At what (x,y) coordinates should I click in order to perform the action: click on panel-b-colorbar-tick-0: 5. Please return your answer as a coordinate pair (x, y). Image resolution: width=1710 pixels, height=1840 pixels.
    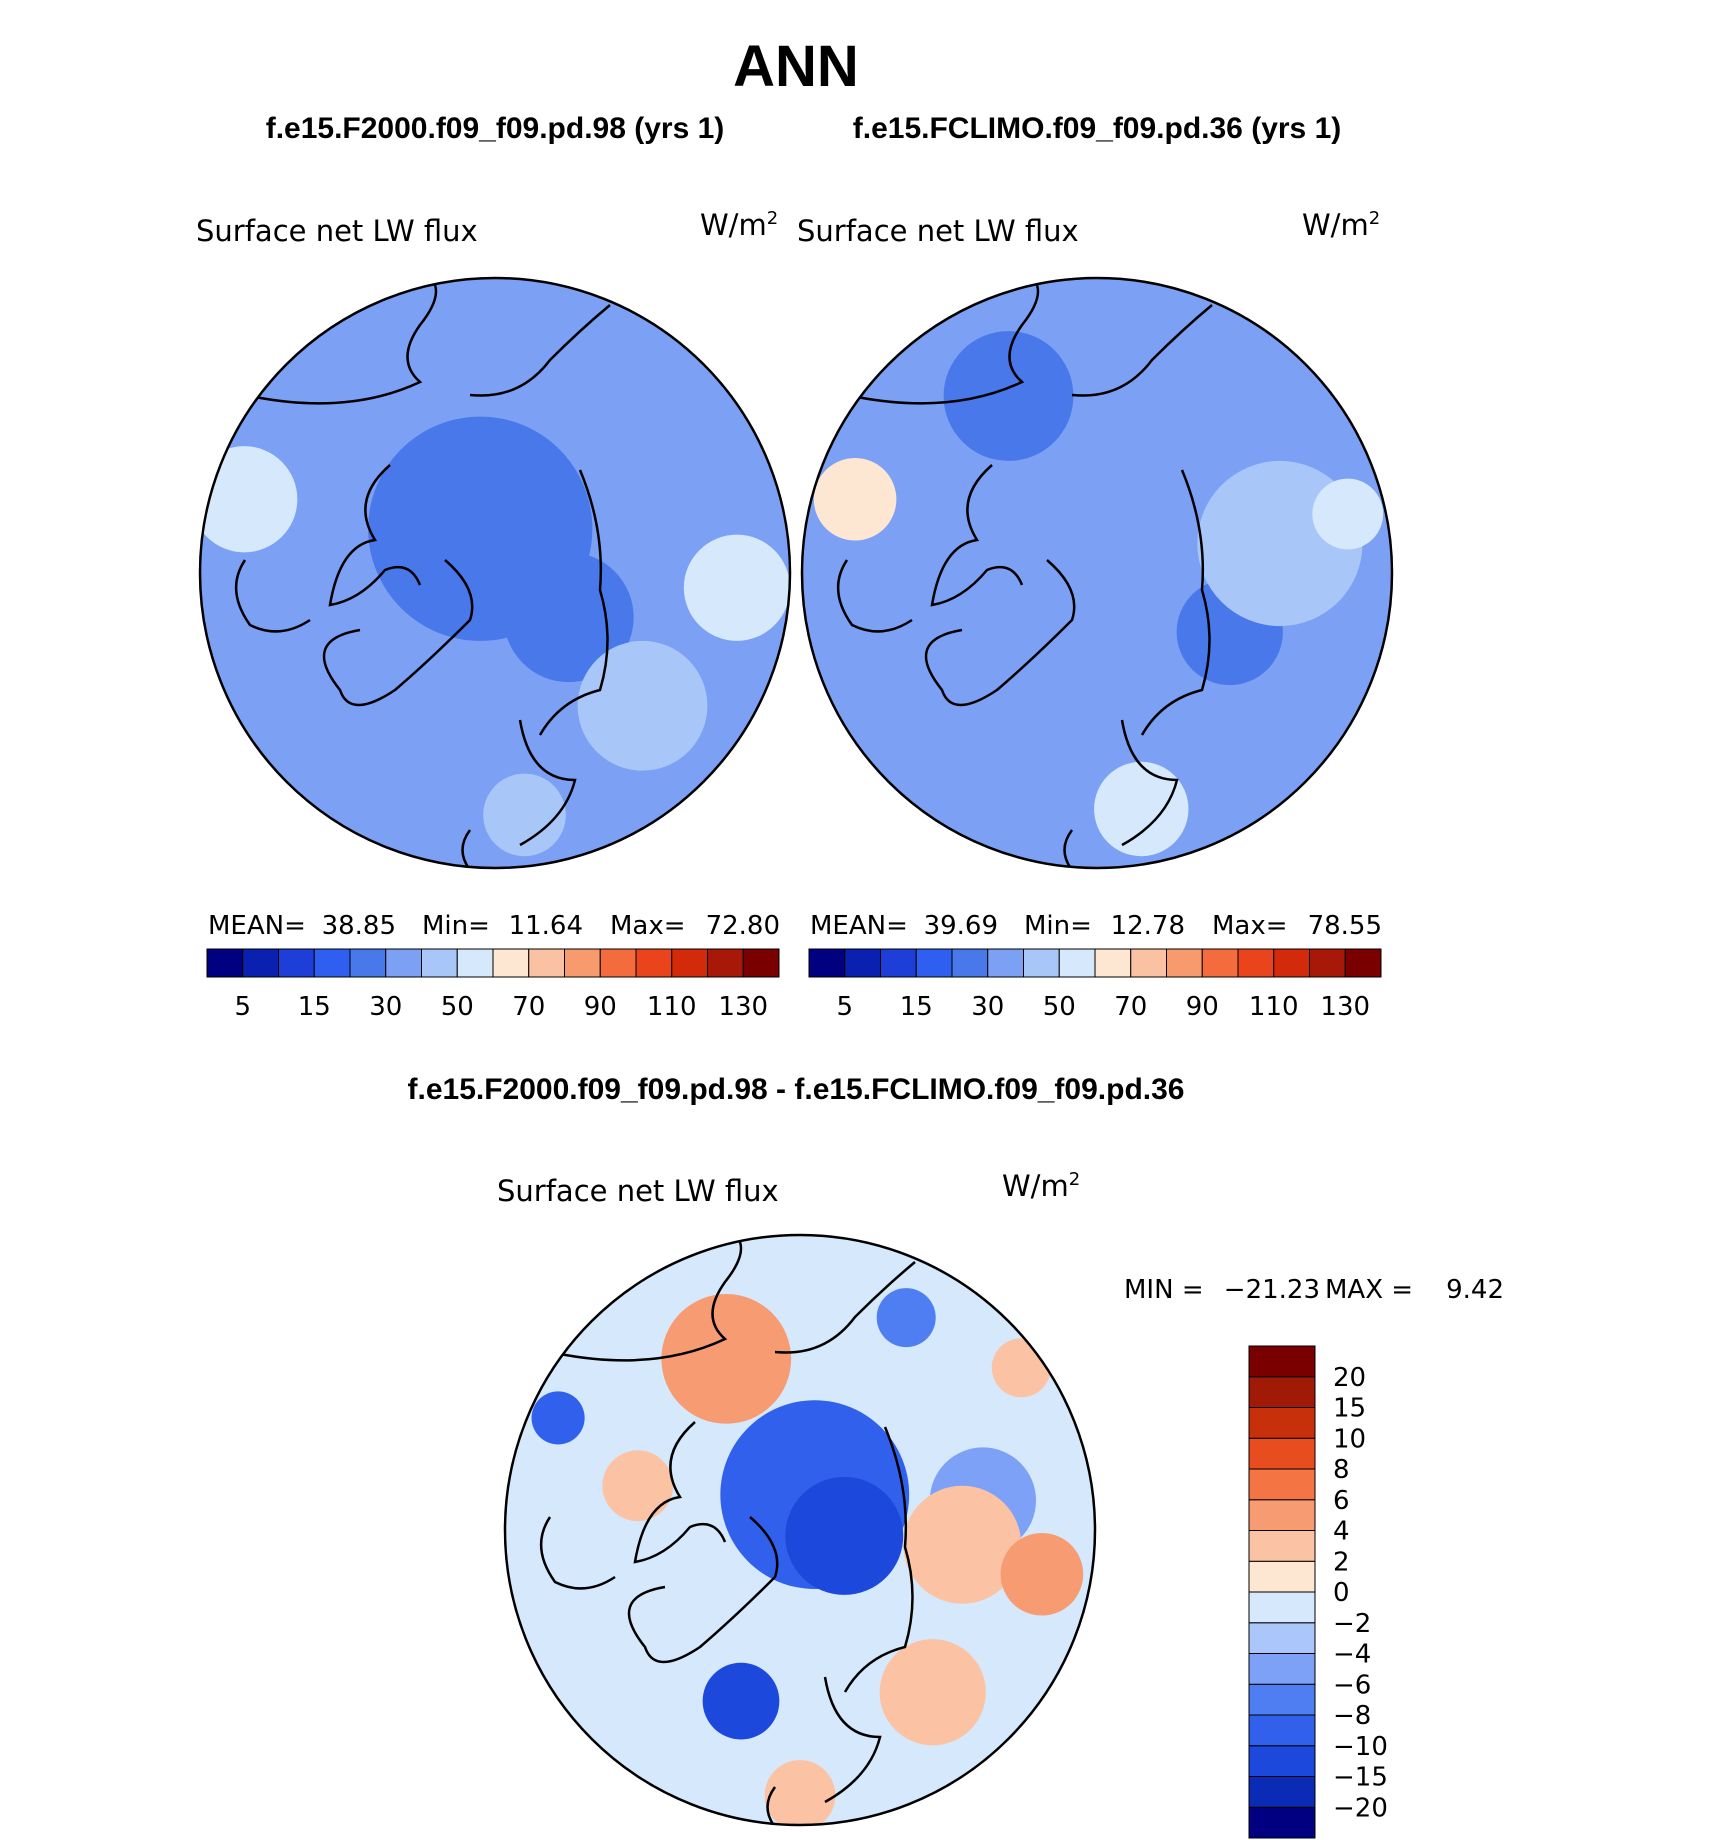
    Looking at the image, I should click on (844, 1007).